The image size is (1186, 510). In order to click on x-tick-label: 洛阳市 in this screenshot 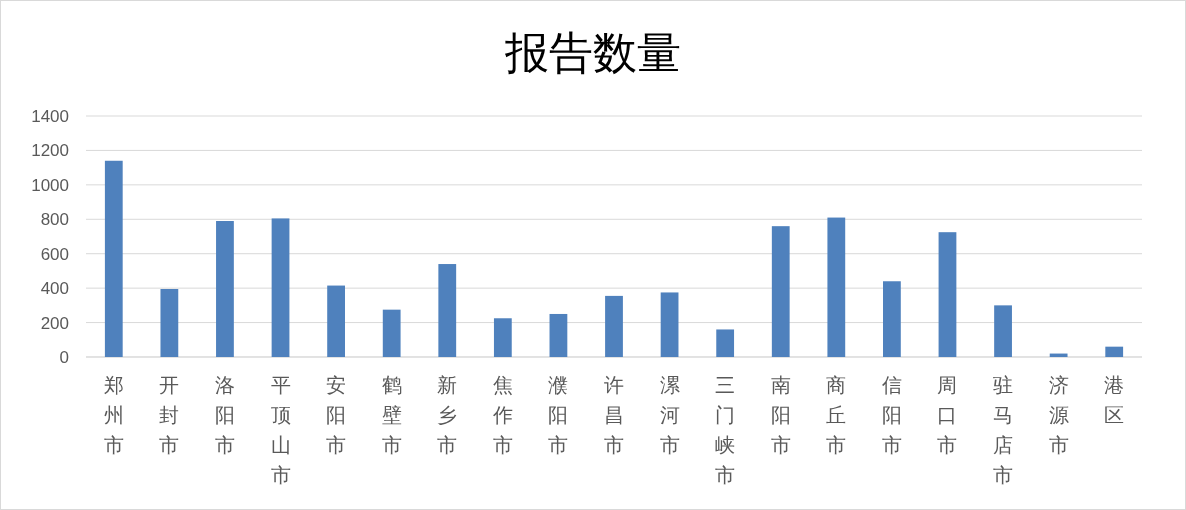, I will do `click(224, 415)`.